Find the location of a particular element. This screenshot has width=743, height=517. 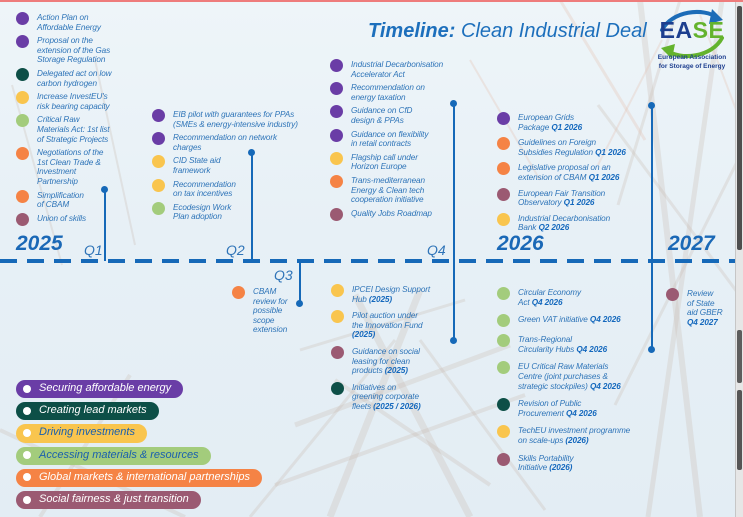

milestone-label: Recommendation on tax incentives is located at coordinates (204, 189).